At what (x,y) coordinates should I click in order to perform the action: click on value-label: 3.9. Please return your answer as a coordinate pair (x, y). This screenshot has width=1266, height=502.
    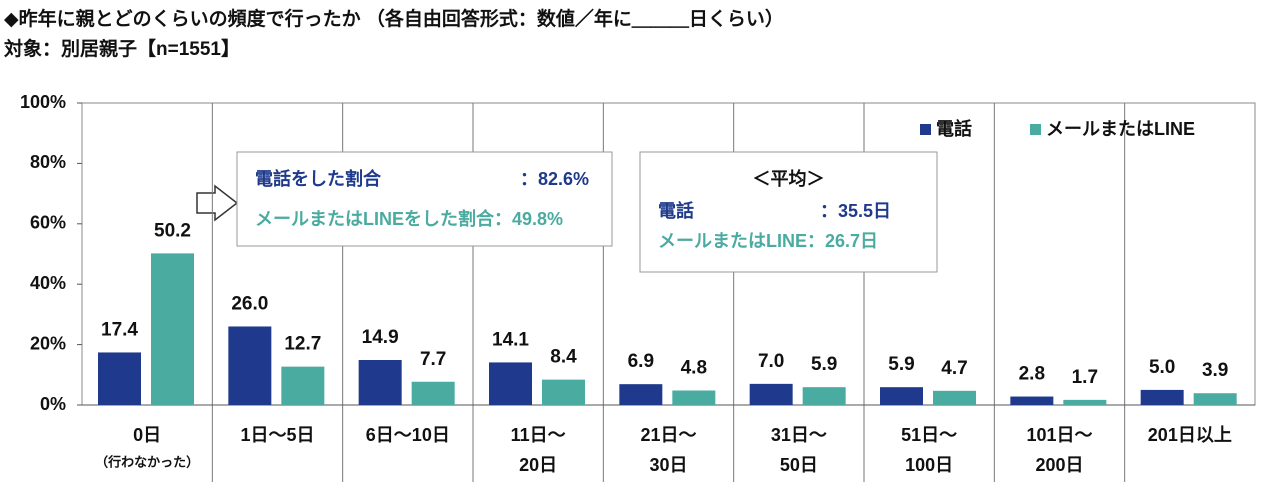
    Looking at the image, I should click on (1215, 370).